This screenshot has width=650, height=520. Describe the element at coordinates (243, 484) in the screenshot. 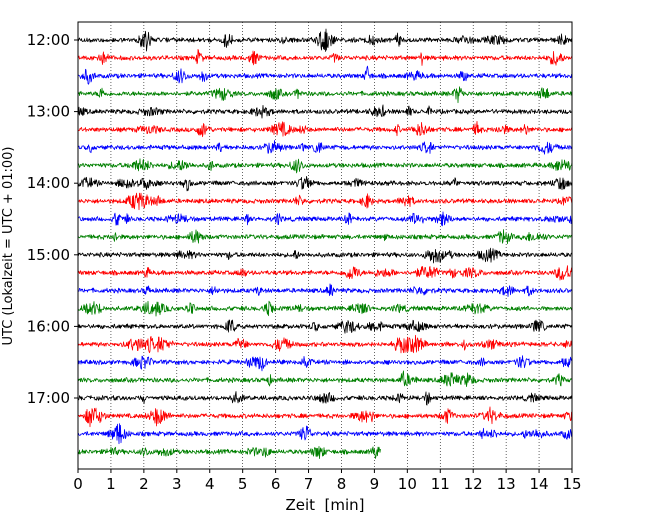

I see `x-tick-label-5: 5` at that location.